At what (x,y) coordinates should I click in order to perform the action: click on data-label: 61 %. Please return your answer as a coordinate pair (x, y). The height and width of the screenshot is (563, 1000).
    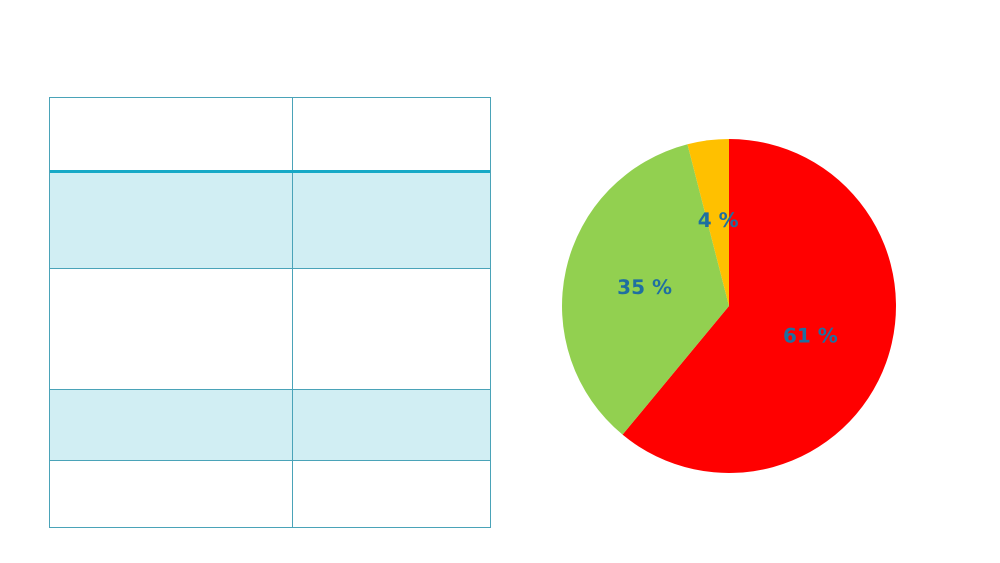
    Looking at the image, I should click on (810, 335).